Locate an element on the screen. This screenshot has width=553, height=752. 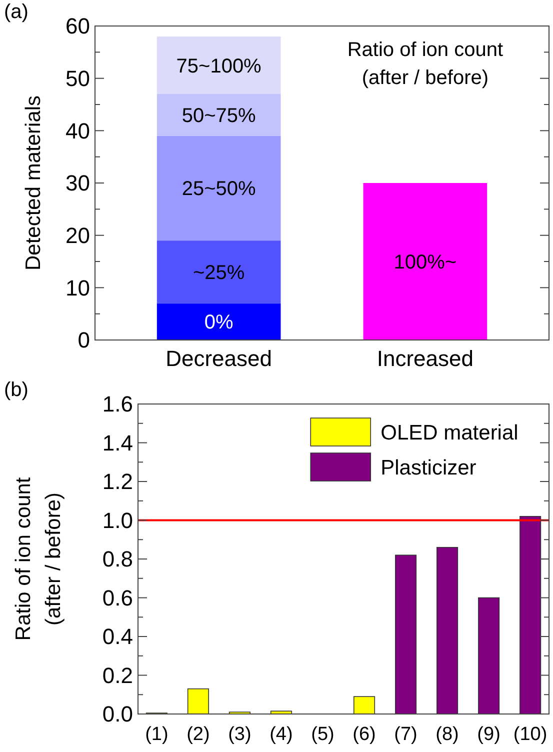
y-tick-label: 1.2 is located at coordinates (117, 481).